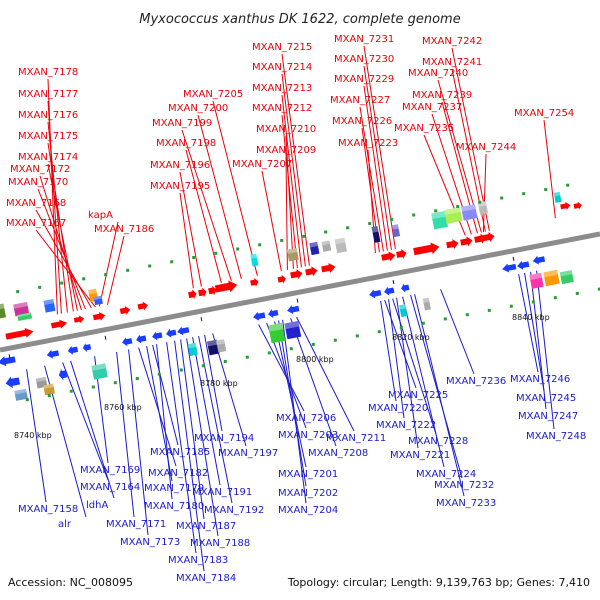  Describe the element at coordinates (544, 113) in the screenshot. I see `gene-label-mxan-7254: MXAN_7254` at that location.